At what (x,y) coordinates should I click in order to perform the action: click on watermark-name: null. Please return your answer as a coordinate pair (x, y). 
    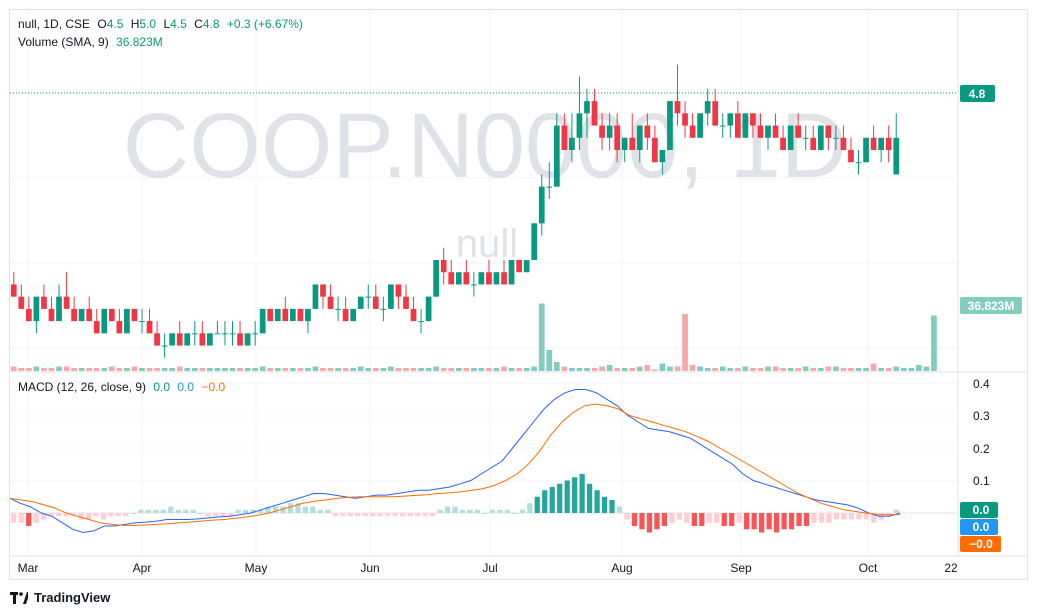
    Looking at the image, I should click on (487, 244).